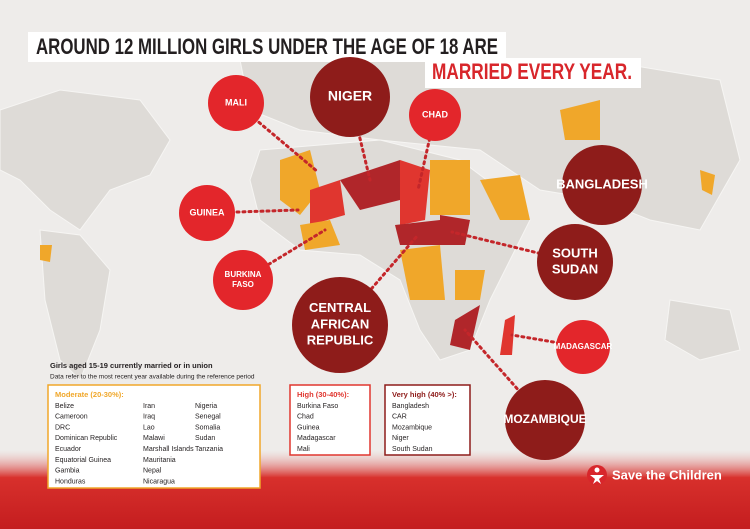 The width and height of the screenshot is (750, 529). Describe the element at coordinates (209, 449) in the screenshot. I see `legend-item: Tanzania` at that location.